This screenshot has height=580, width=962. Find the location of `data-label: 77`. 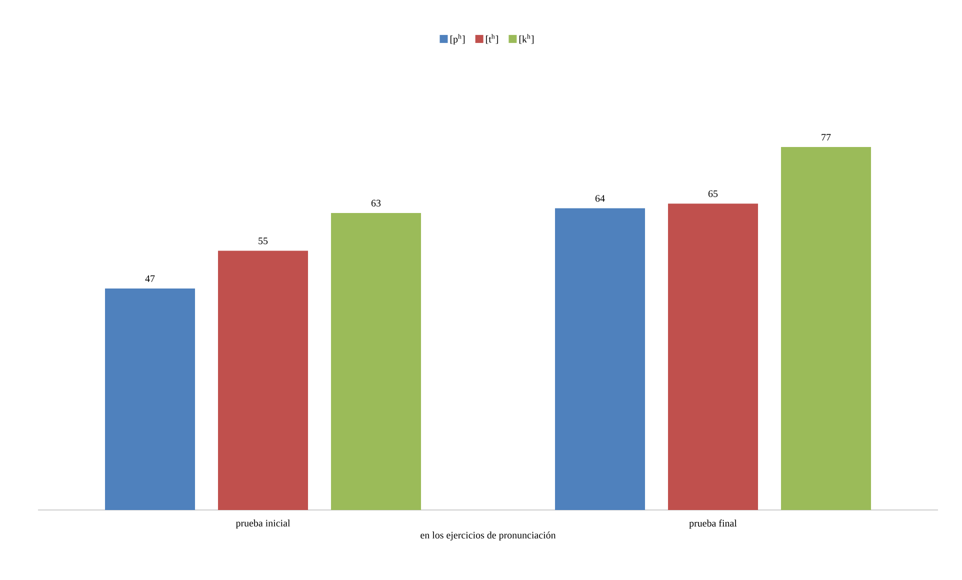

data-label: 77 is located at coordinates (826, 137).